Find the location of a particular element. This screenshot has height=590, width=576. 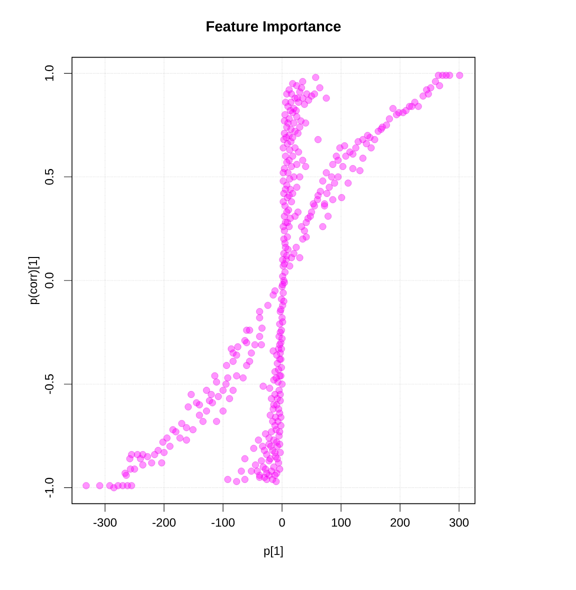

x-tick-label: 0 is located at coordinates (282, 522).